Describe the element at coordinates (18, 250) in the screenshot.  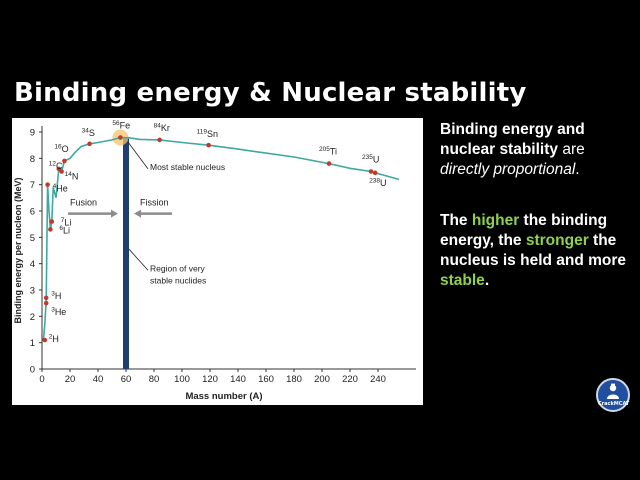
I see `y-axis-label: Binding energy per nucleon (MeV)` at that location.